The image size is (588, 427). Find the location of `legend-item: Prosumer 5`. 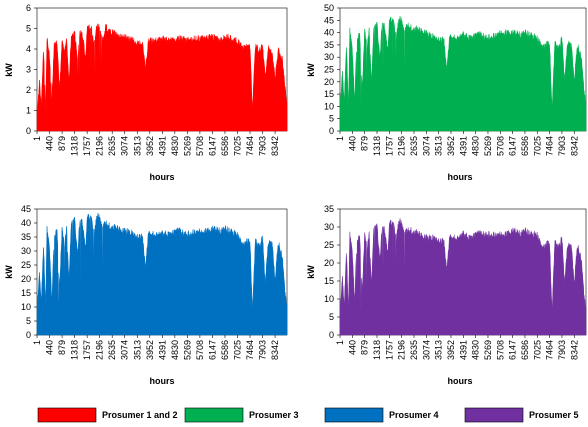

legend-item: Prosumer 5 is located at coordinates (521, 415).